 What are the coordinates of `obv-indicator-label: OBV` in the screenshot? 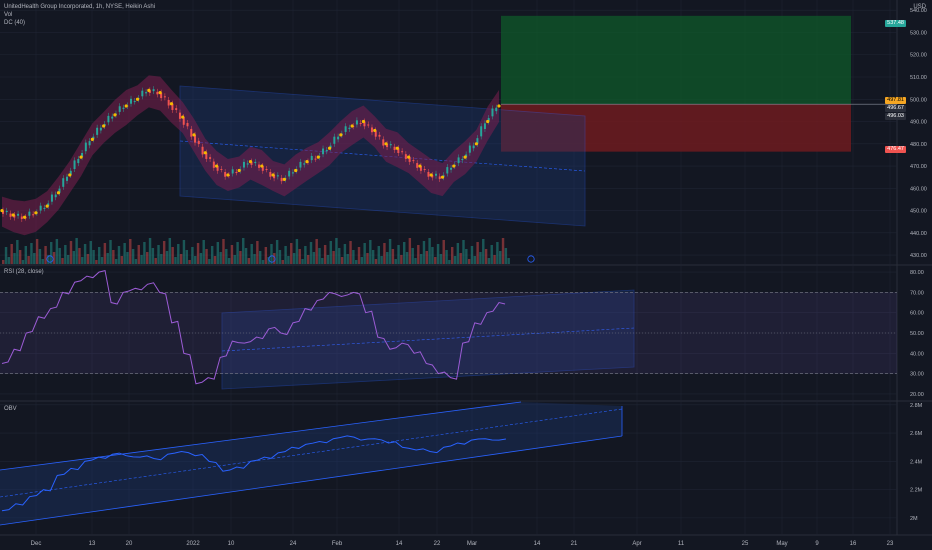 It's located at (10, 409).